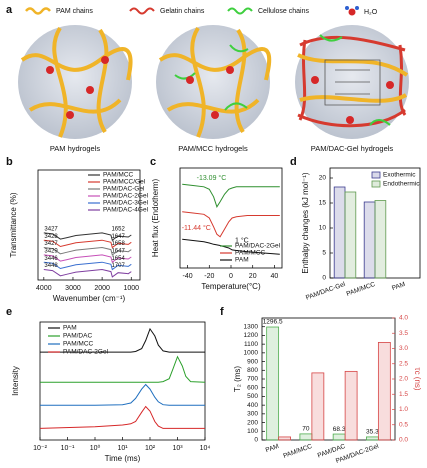 The width and height of the screenshot is (427, 468). I want to click on panel-label: e, so click(9, 312).